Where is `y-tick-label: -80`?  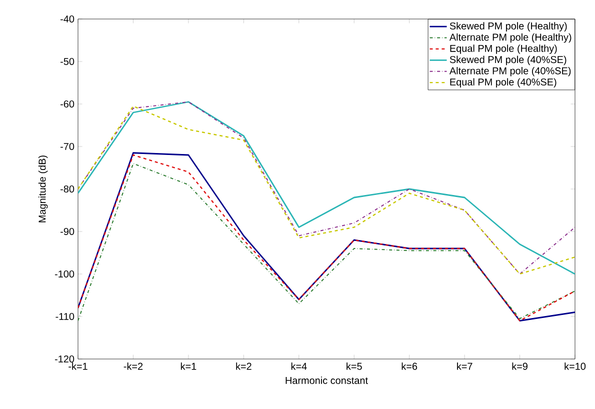
y-tick-label: -80 is located at coordinates (67, 189).